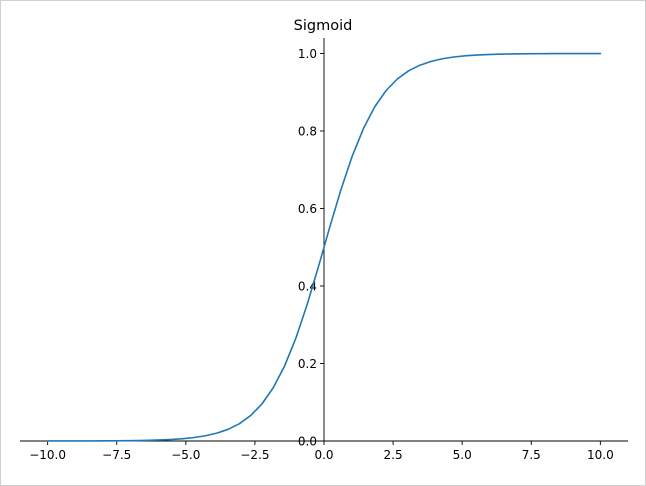 This screenshot has height=486, width=646. Describe the element at coordinates (307, 209) in the screenshot. I see `y-tick-label: 0.6` at that location.